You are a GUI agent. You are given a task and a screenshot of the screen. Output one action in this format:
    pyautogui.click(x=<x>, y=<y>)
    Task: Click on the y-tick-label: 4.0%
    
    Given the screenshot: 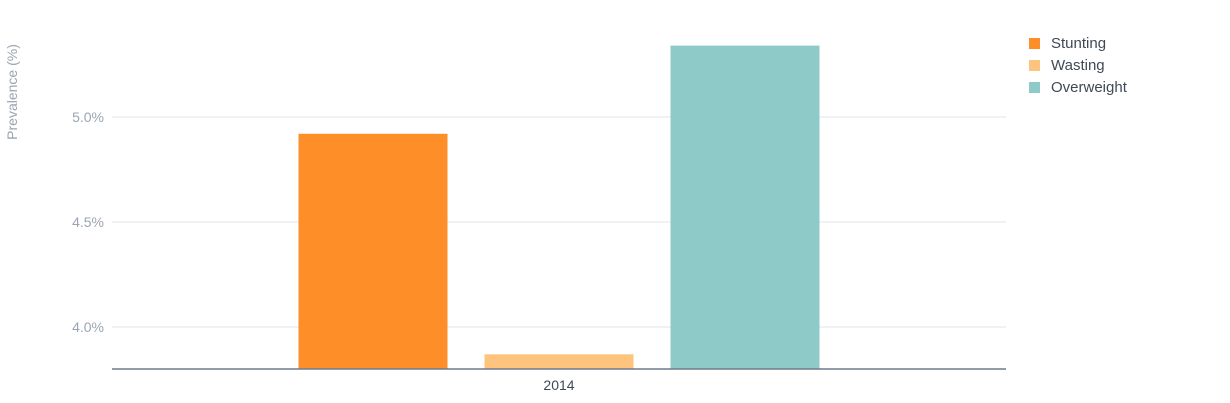 What is the action you would take?
    pyautogui.click(x=88, y=327)
    